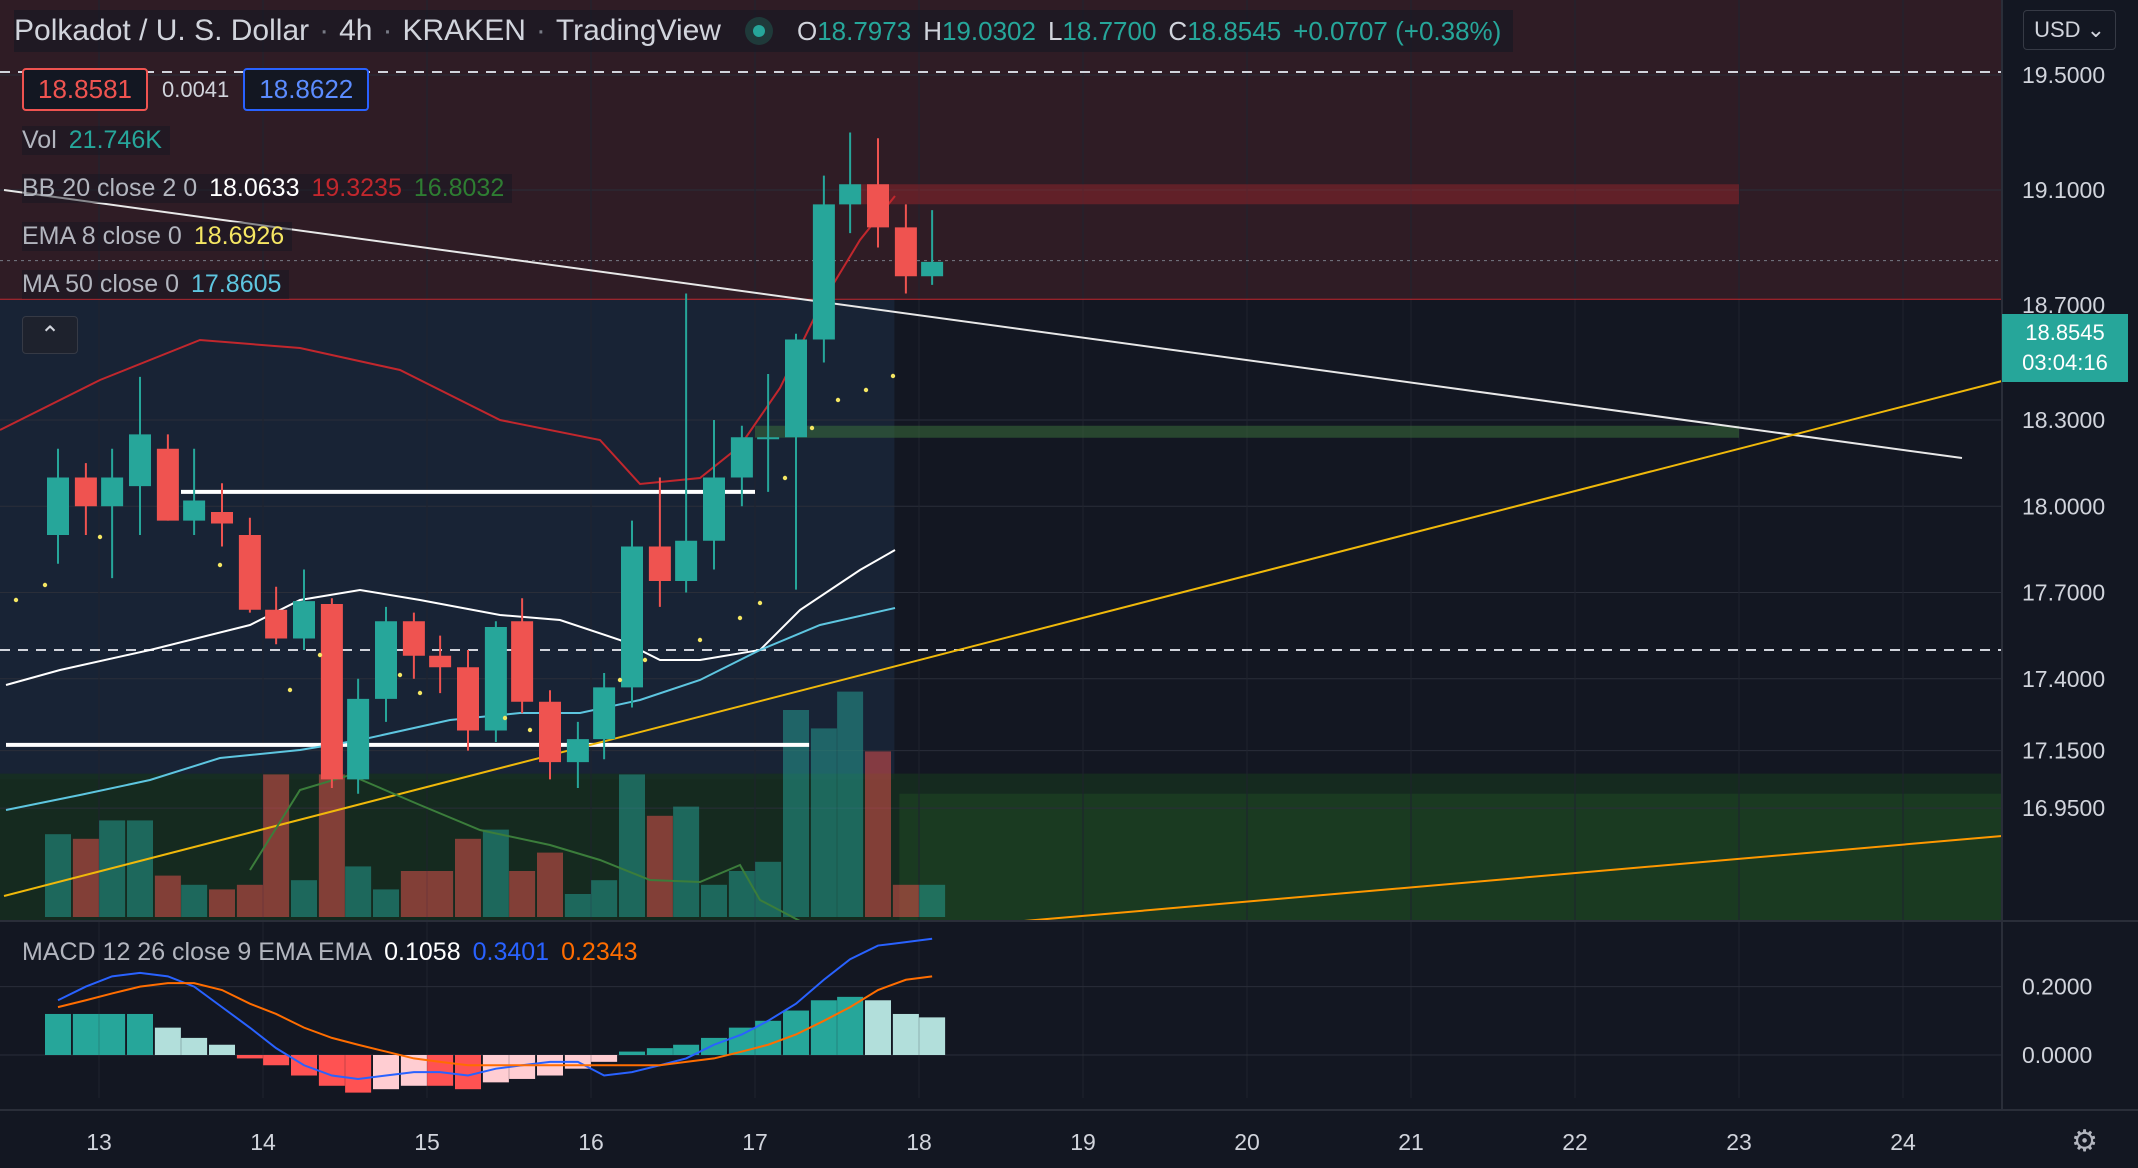 Image resolution: width=2138 pixels, height=1168 pixels. I want to click on chevron-up-icon: ⌃, so click(50, 335).